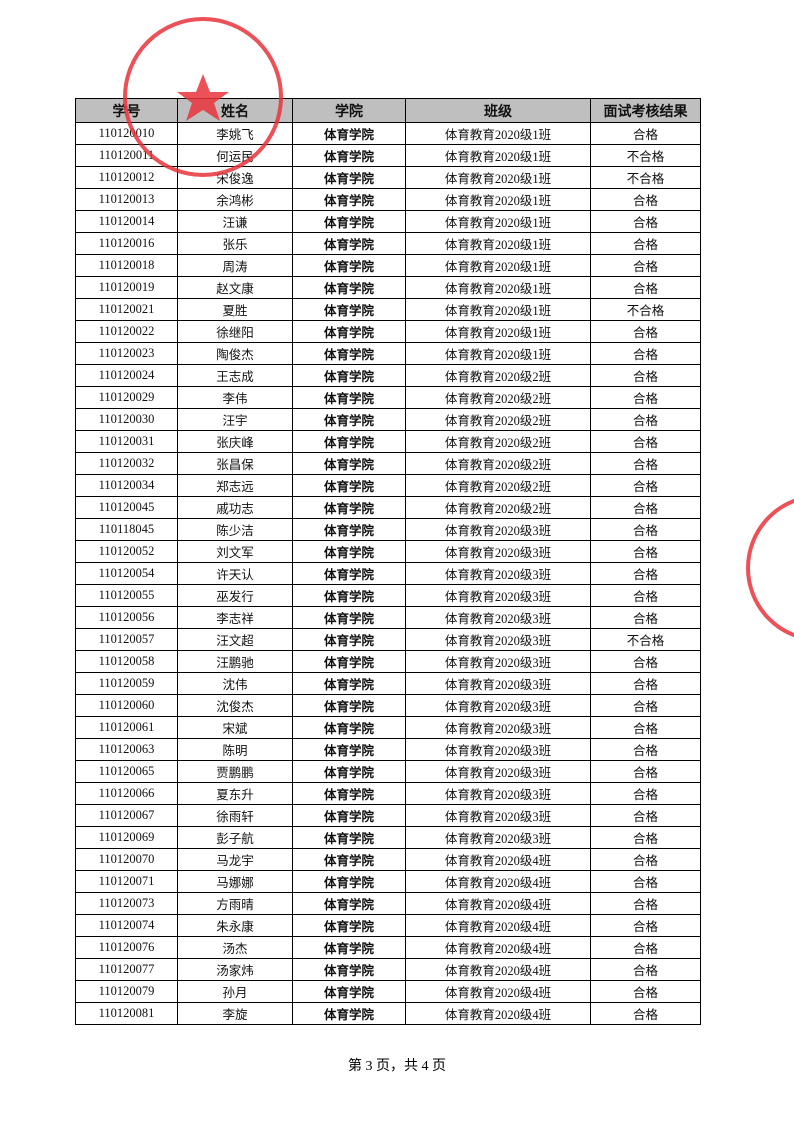 The image size is (794, 1123). What do you see at coordinates (126, 573) in the screenshot?
I see `table-cell: 110120054` at bounding box center [126, 573].